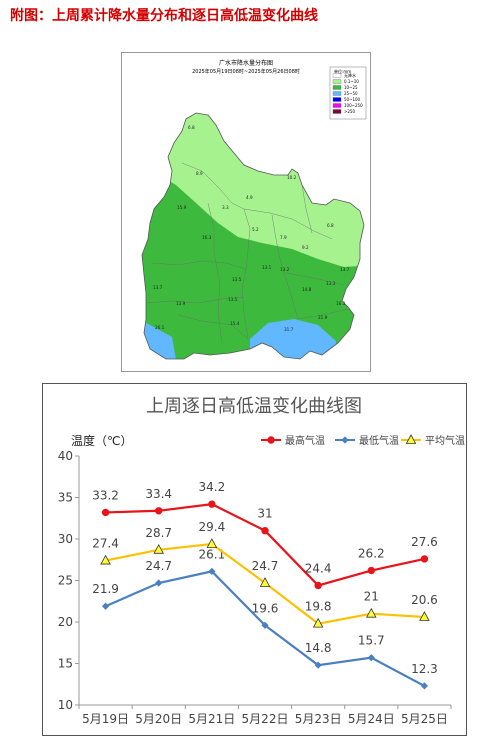 The image size is (501, 739). I want to click on chart-title: 上周逐日高低温变化曲线图, so click(254, 406).